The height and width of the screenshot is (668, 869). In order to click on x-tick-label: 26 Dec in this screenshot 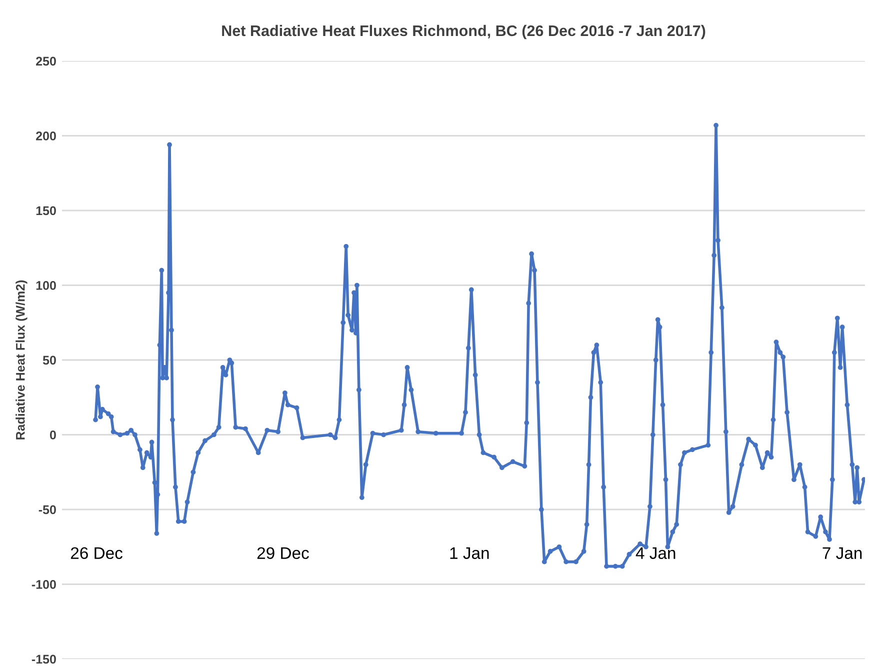, I will do `click(96, 553)`.